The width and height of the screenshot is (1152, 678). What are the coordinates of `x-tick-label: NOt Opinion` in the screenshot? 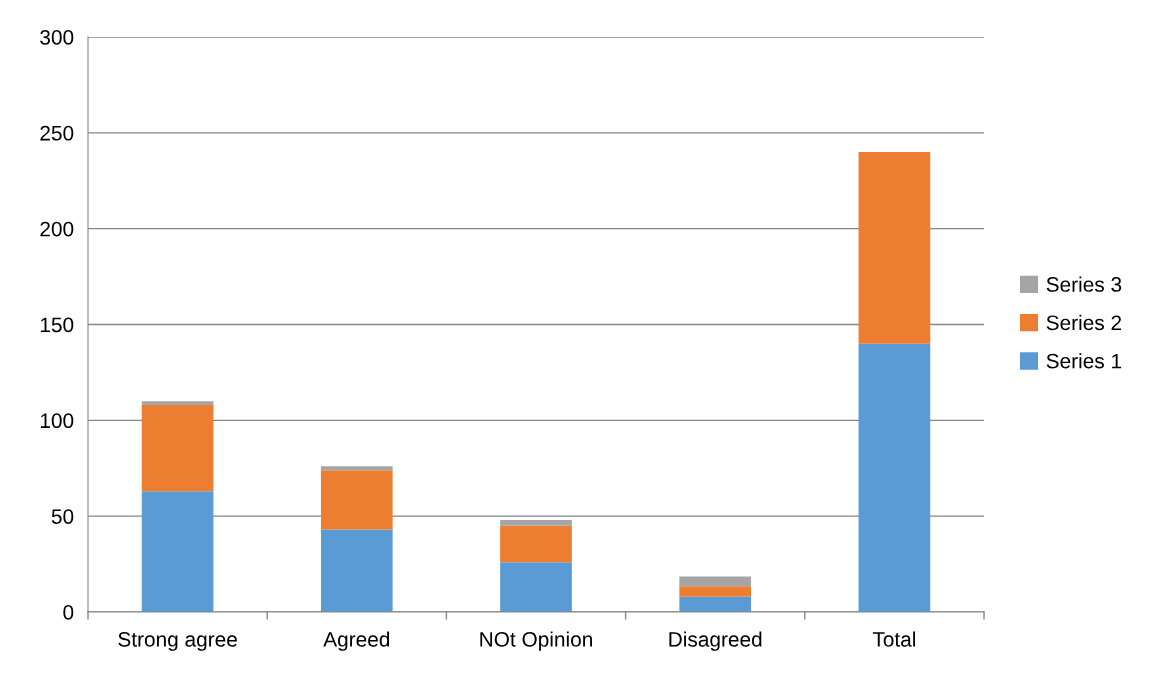 It's located at (536, 641).